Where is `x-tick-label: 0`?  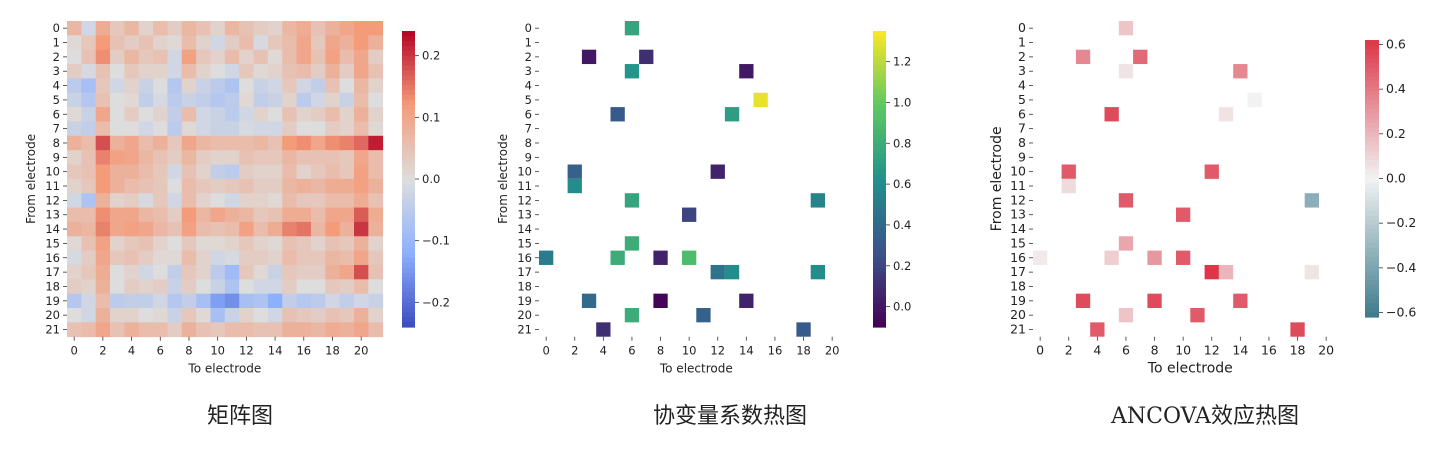
x-tick-label: 0 is located at coordinates (545, 351).